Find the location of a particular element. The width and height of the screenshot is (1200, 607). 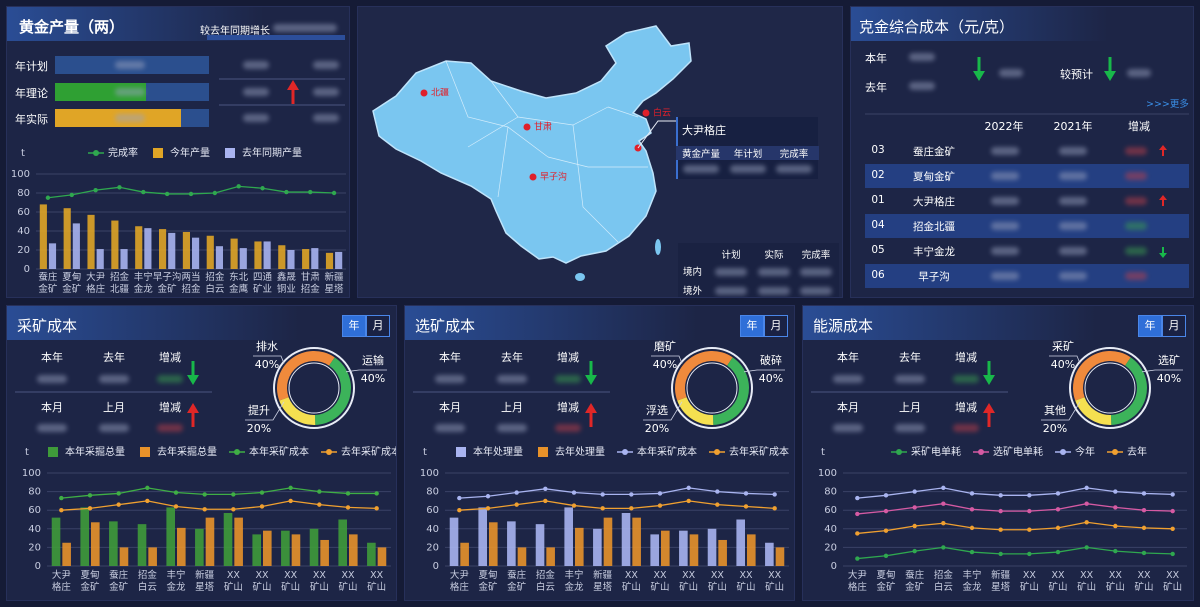

y-tick-label: 60 is located at coordinates (830, 510).